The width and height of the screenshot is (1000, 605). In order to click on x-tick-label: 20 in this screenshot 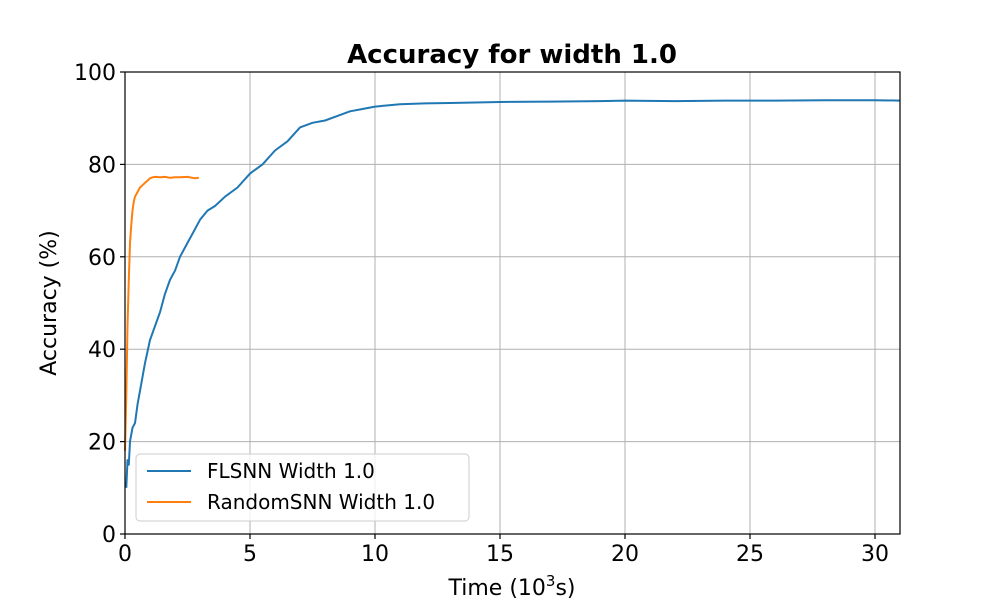, I will do `click(625, 554)`.